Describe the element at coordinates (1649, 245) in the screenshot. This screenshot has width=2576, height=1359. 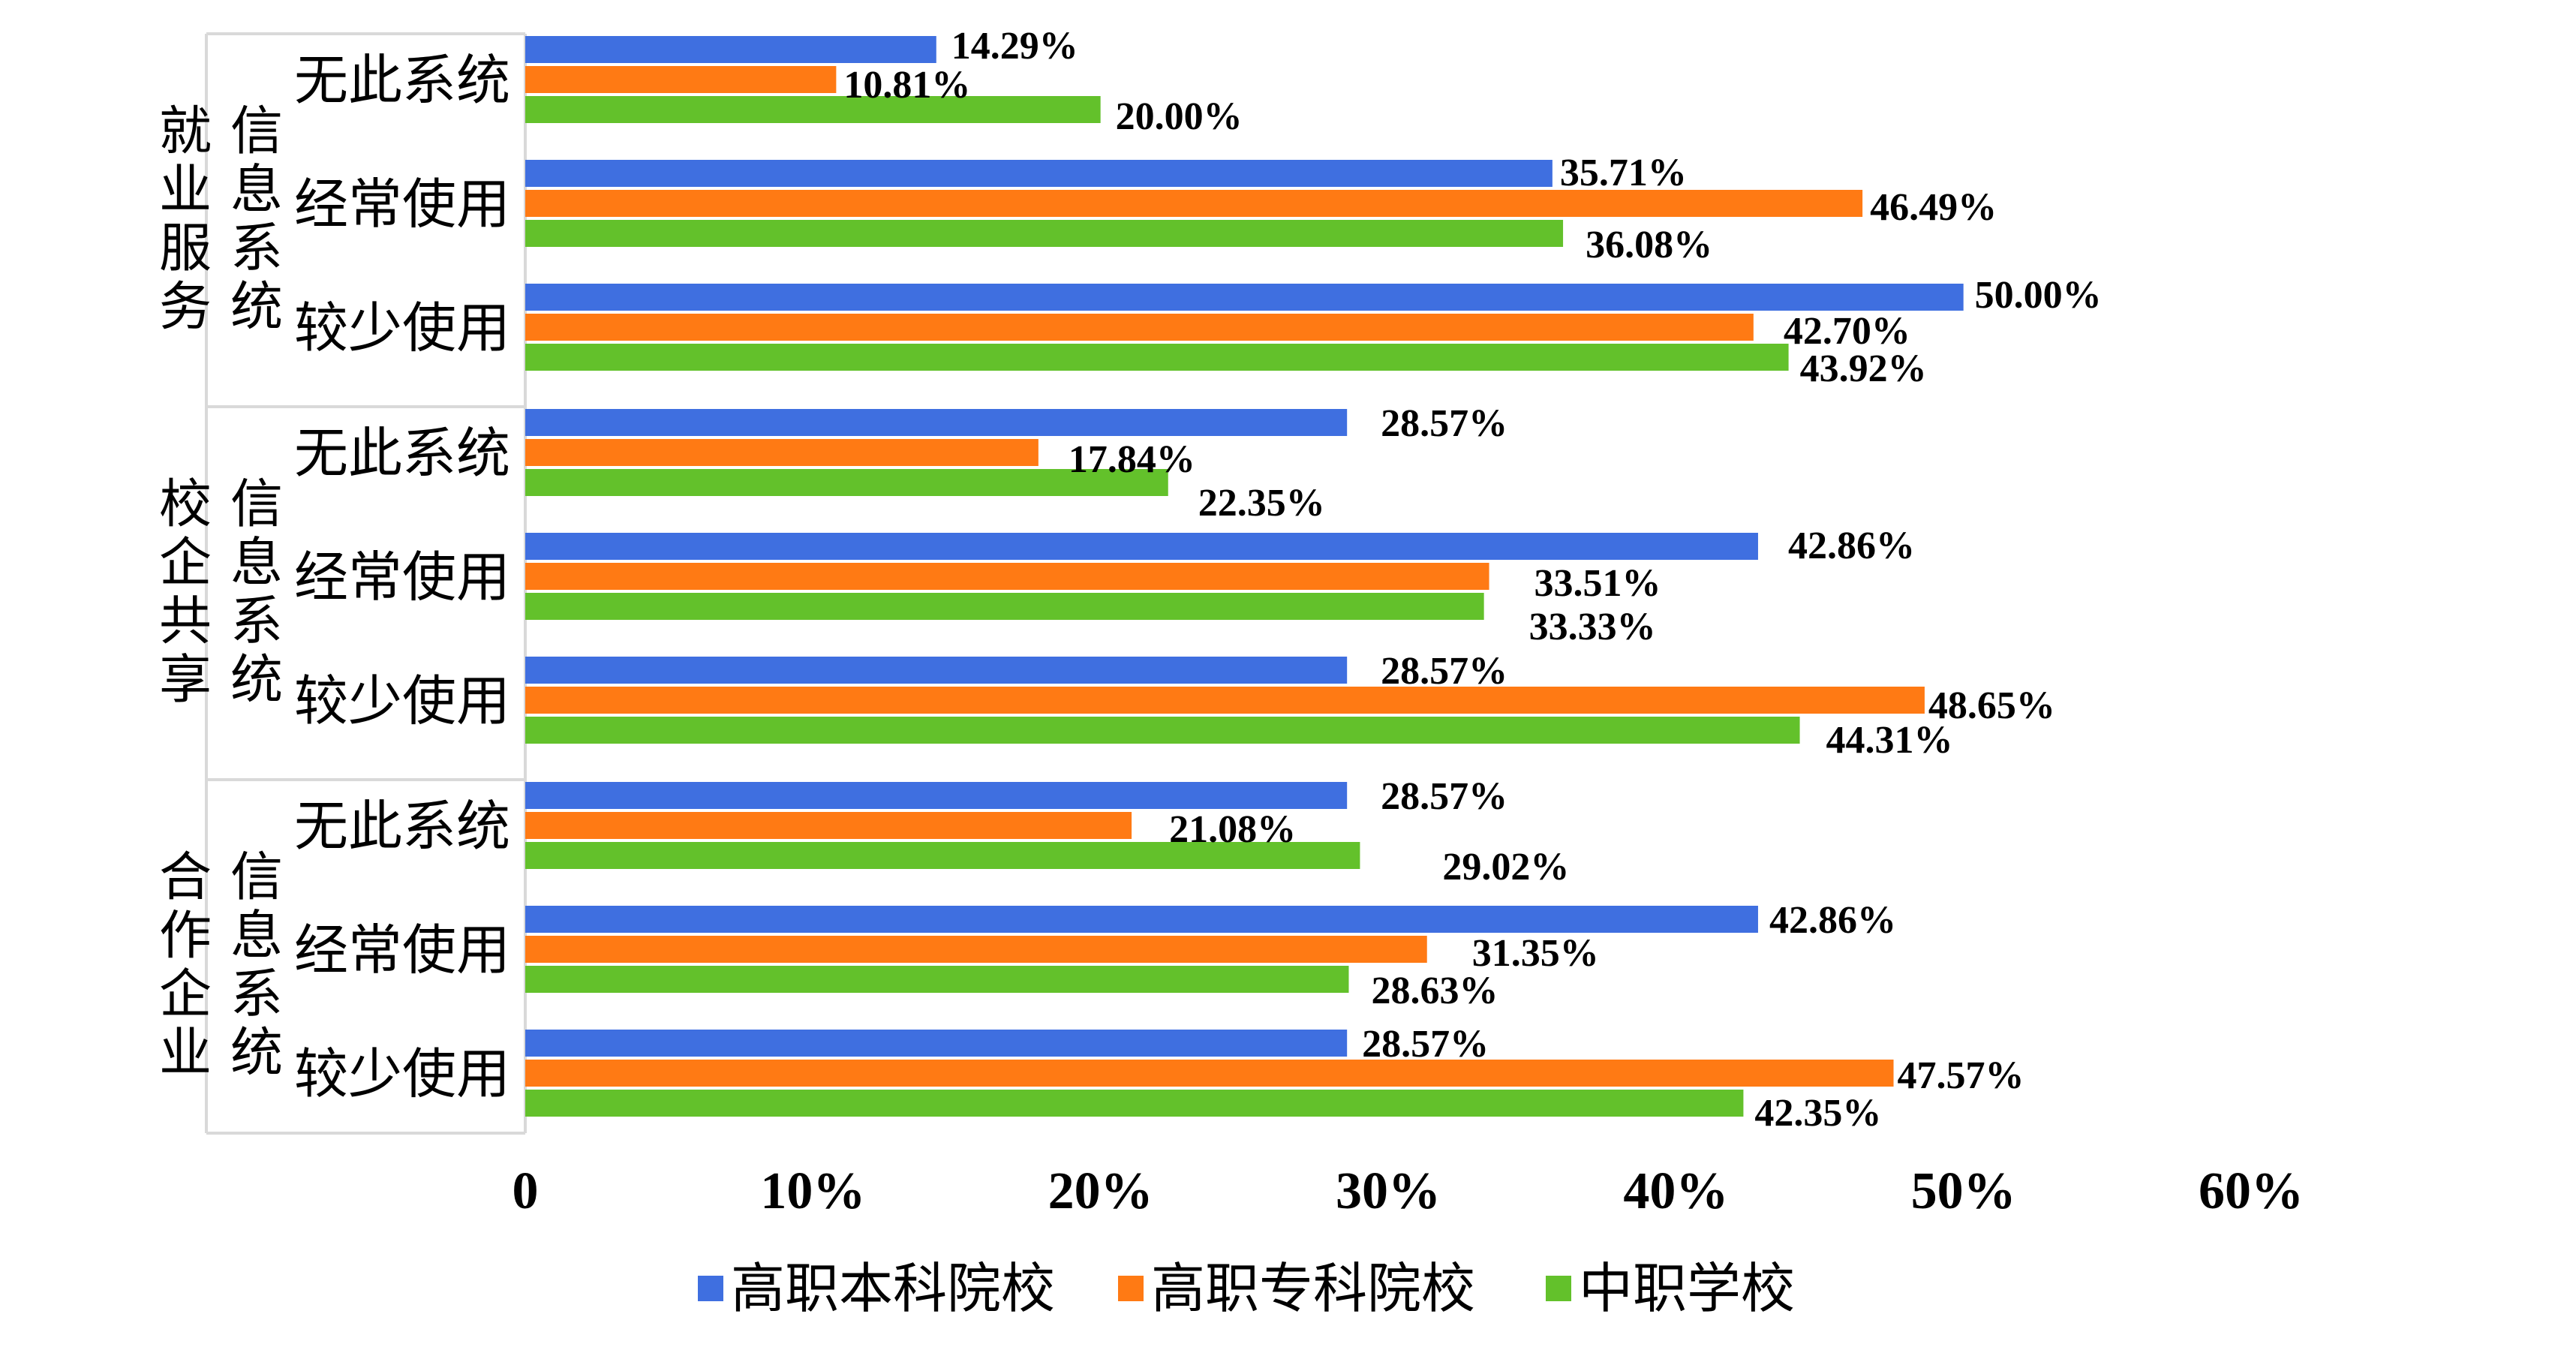
I see `data-label: 36.08%` at that location.